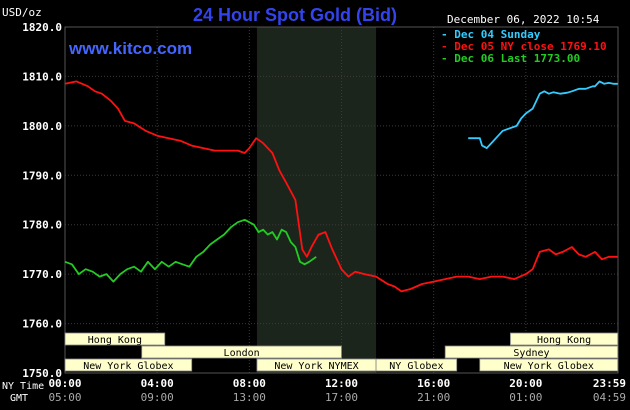 Image resolution: width=630 pixels, height=410 pixels. Describe the element at coordinates (23, 386) in the screenshot. I see `ny-time-row-label: NY Time` at that location.